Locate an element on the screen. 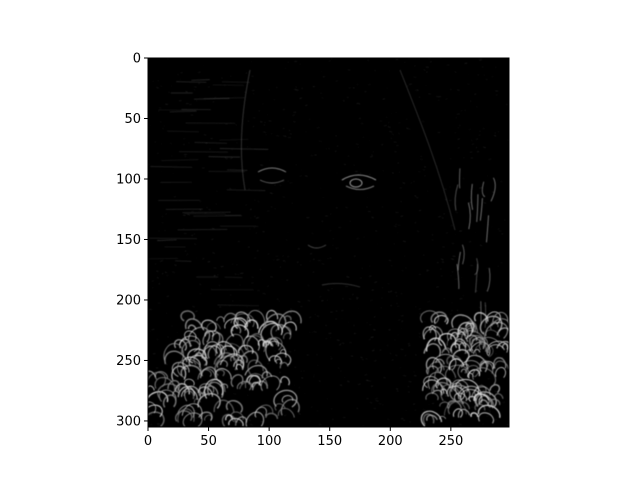 The width and height of the screenshot is (640, 480). y-tick-label: 250 is located at coordinates (128, 361).